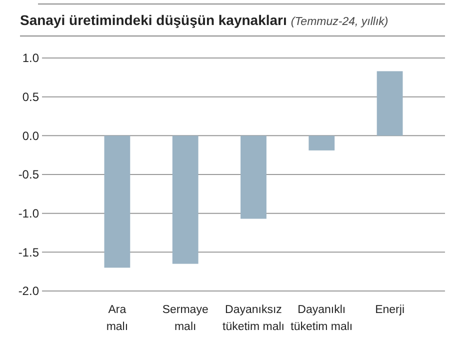 Image resolution: width=458 pixels, height=341 pixels. Describe the element at coordinates (31, 135) in the screenshot. I see `y-tick-label: 0.0` at that location.